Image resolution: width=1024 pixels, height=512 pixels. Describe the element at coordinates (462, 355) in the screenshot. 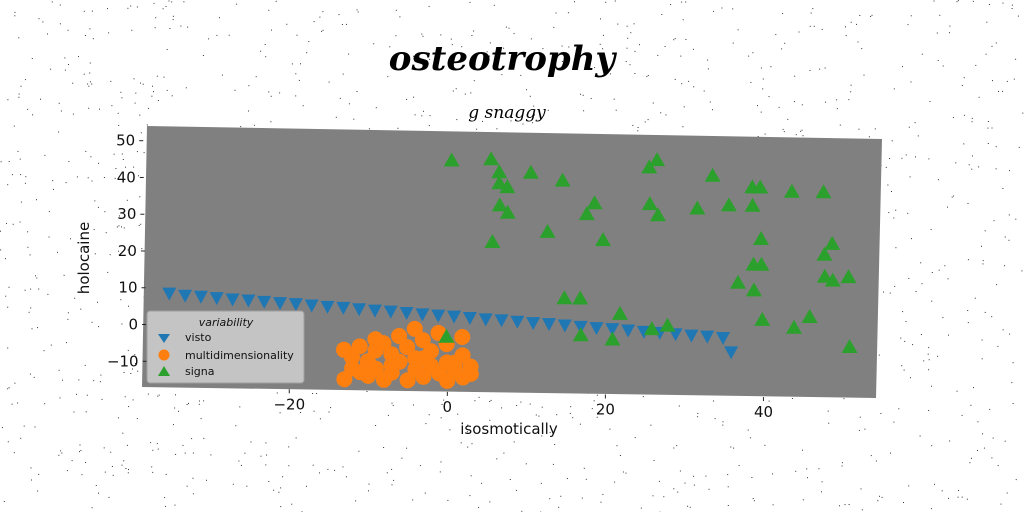

I see `multidimensionality-point` at that location.